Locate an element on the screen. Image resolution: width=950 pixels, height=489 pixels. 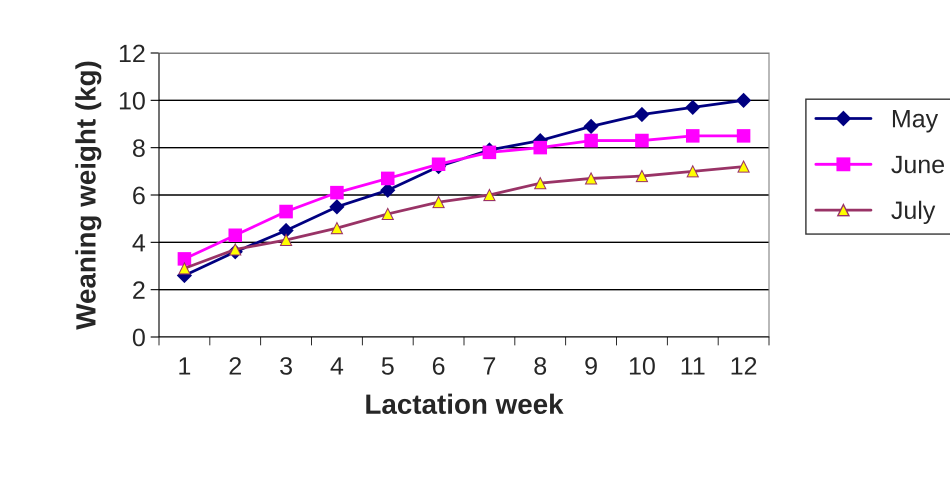
y-tick-label: 2 is located at coordinates (139, 290).